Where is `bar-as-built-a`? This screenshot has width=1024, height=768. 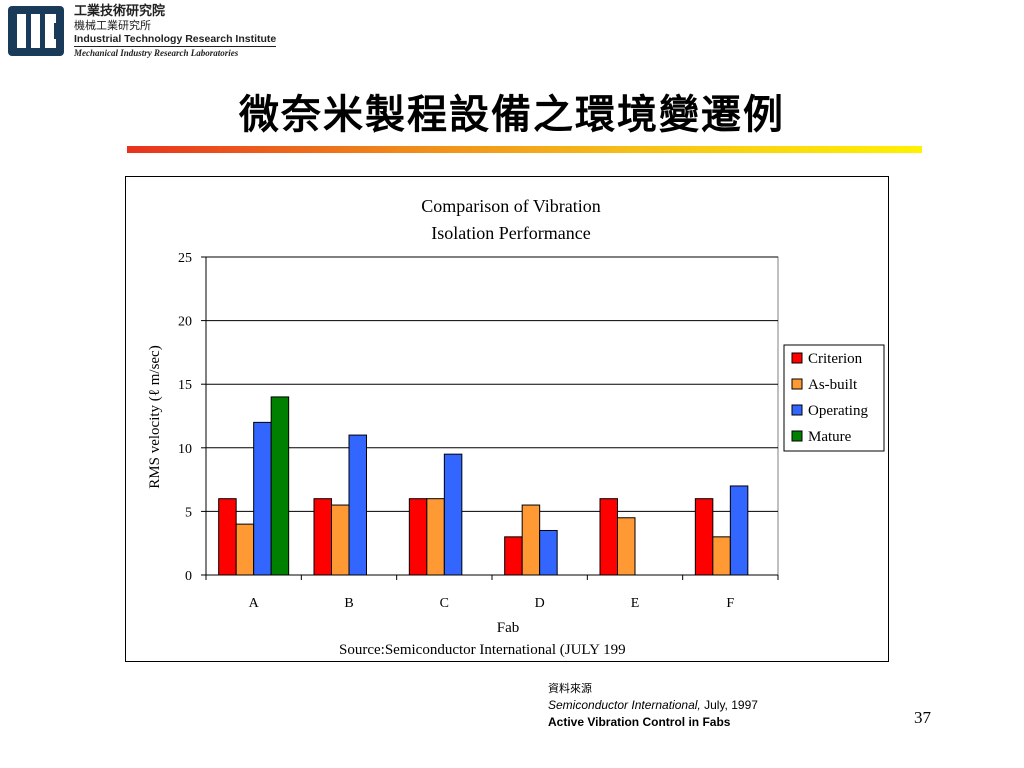 bar-as-built-a is located at coordinates (245, 549).